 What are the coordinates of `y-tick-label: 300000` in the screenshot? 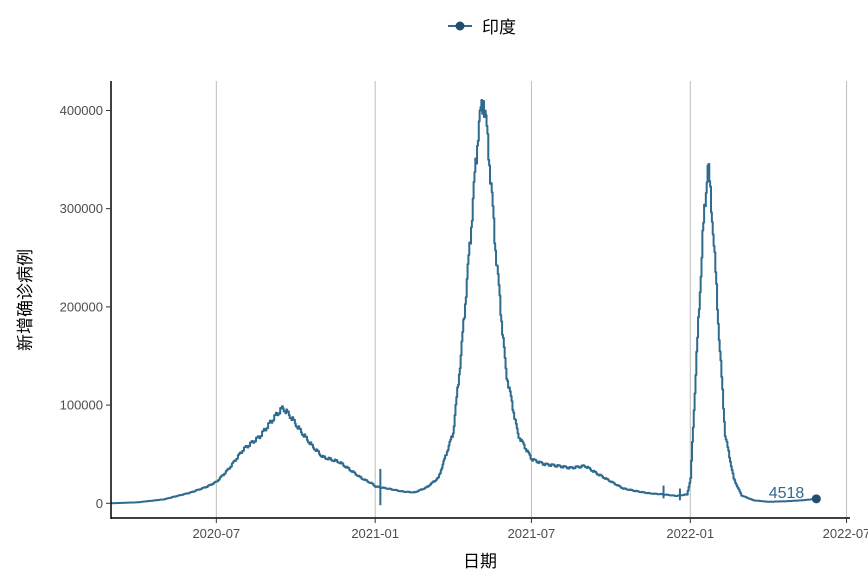 It's located at (81, 208).